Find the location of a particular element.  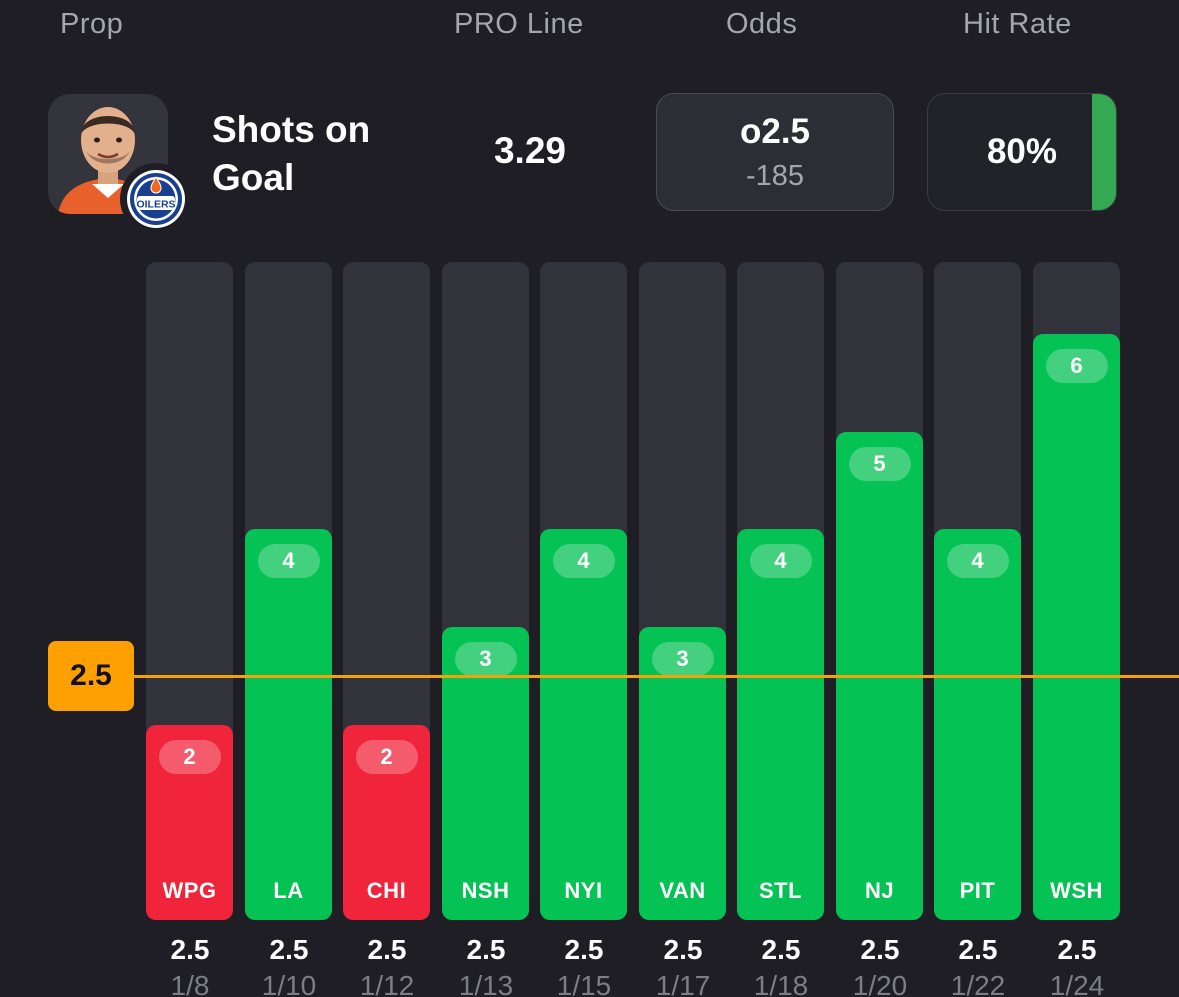

odds-button: o2.5 -185 is located at coordinates (775, 152).